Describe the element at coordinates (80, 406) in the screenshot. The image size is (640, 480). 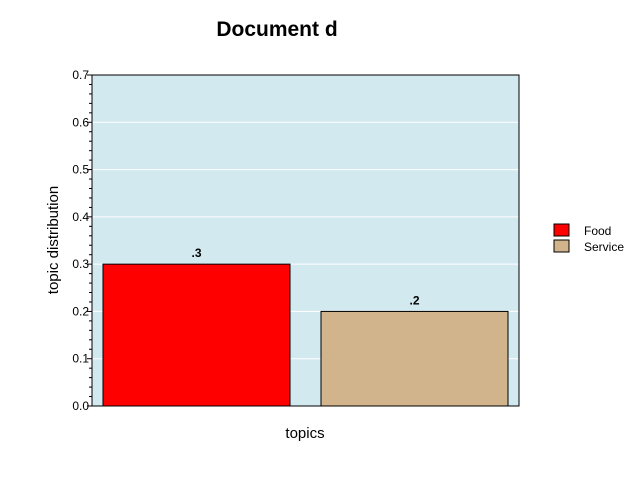
I see `y-tick-label: 0.0` at that location.